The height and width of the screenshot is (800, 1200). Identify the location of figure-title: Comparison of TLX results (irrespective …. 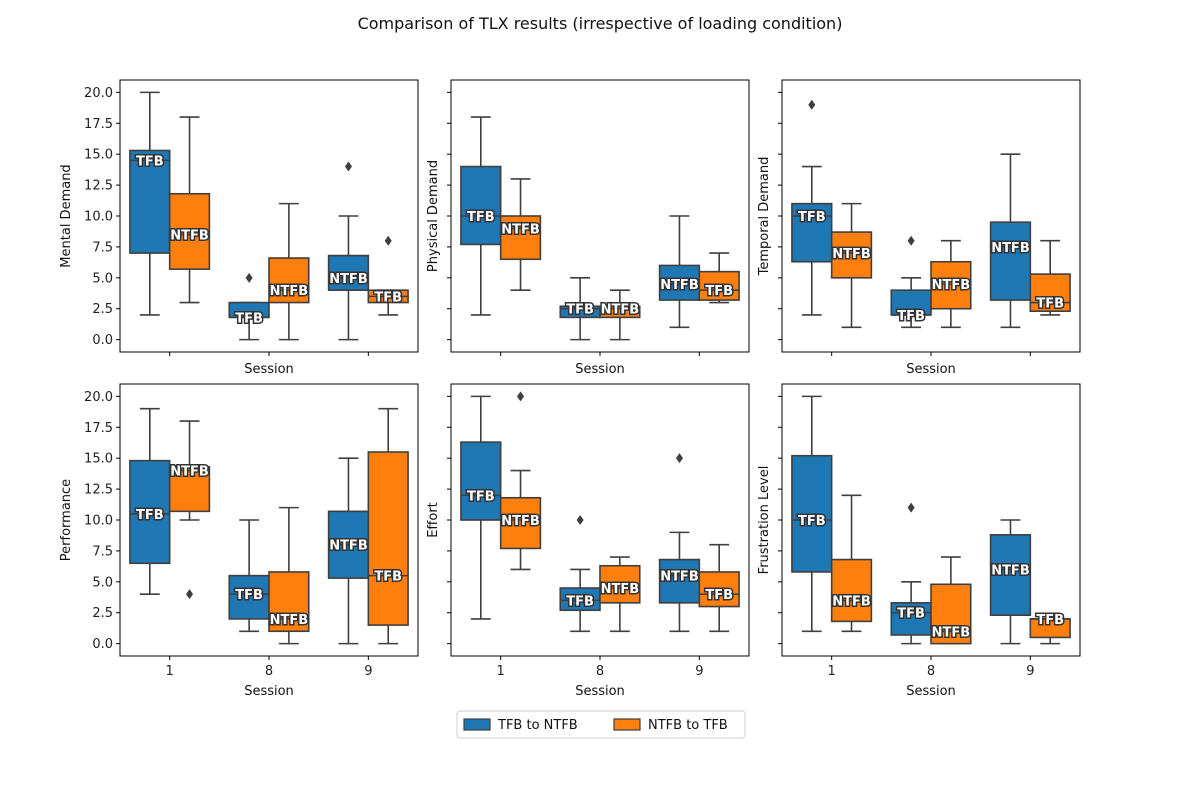
(600, 23).